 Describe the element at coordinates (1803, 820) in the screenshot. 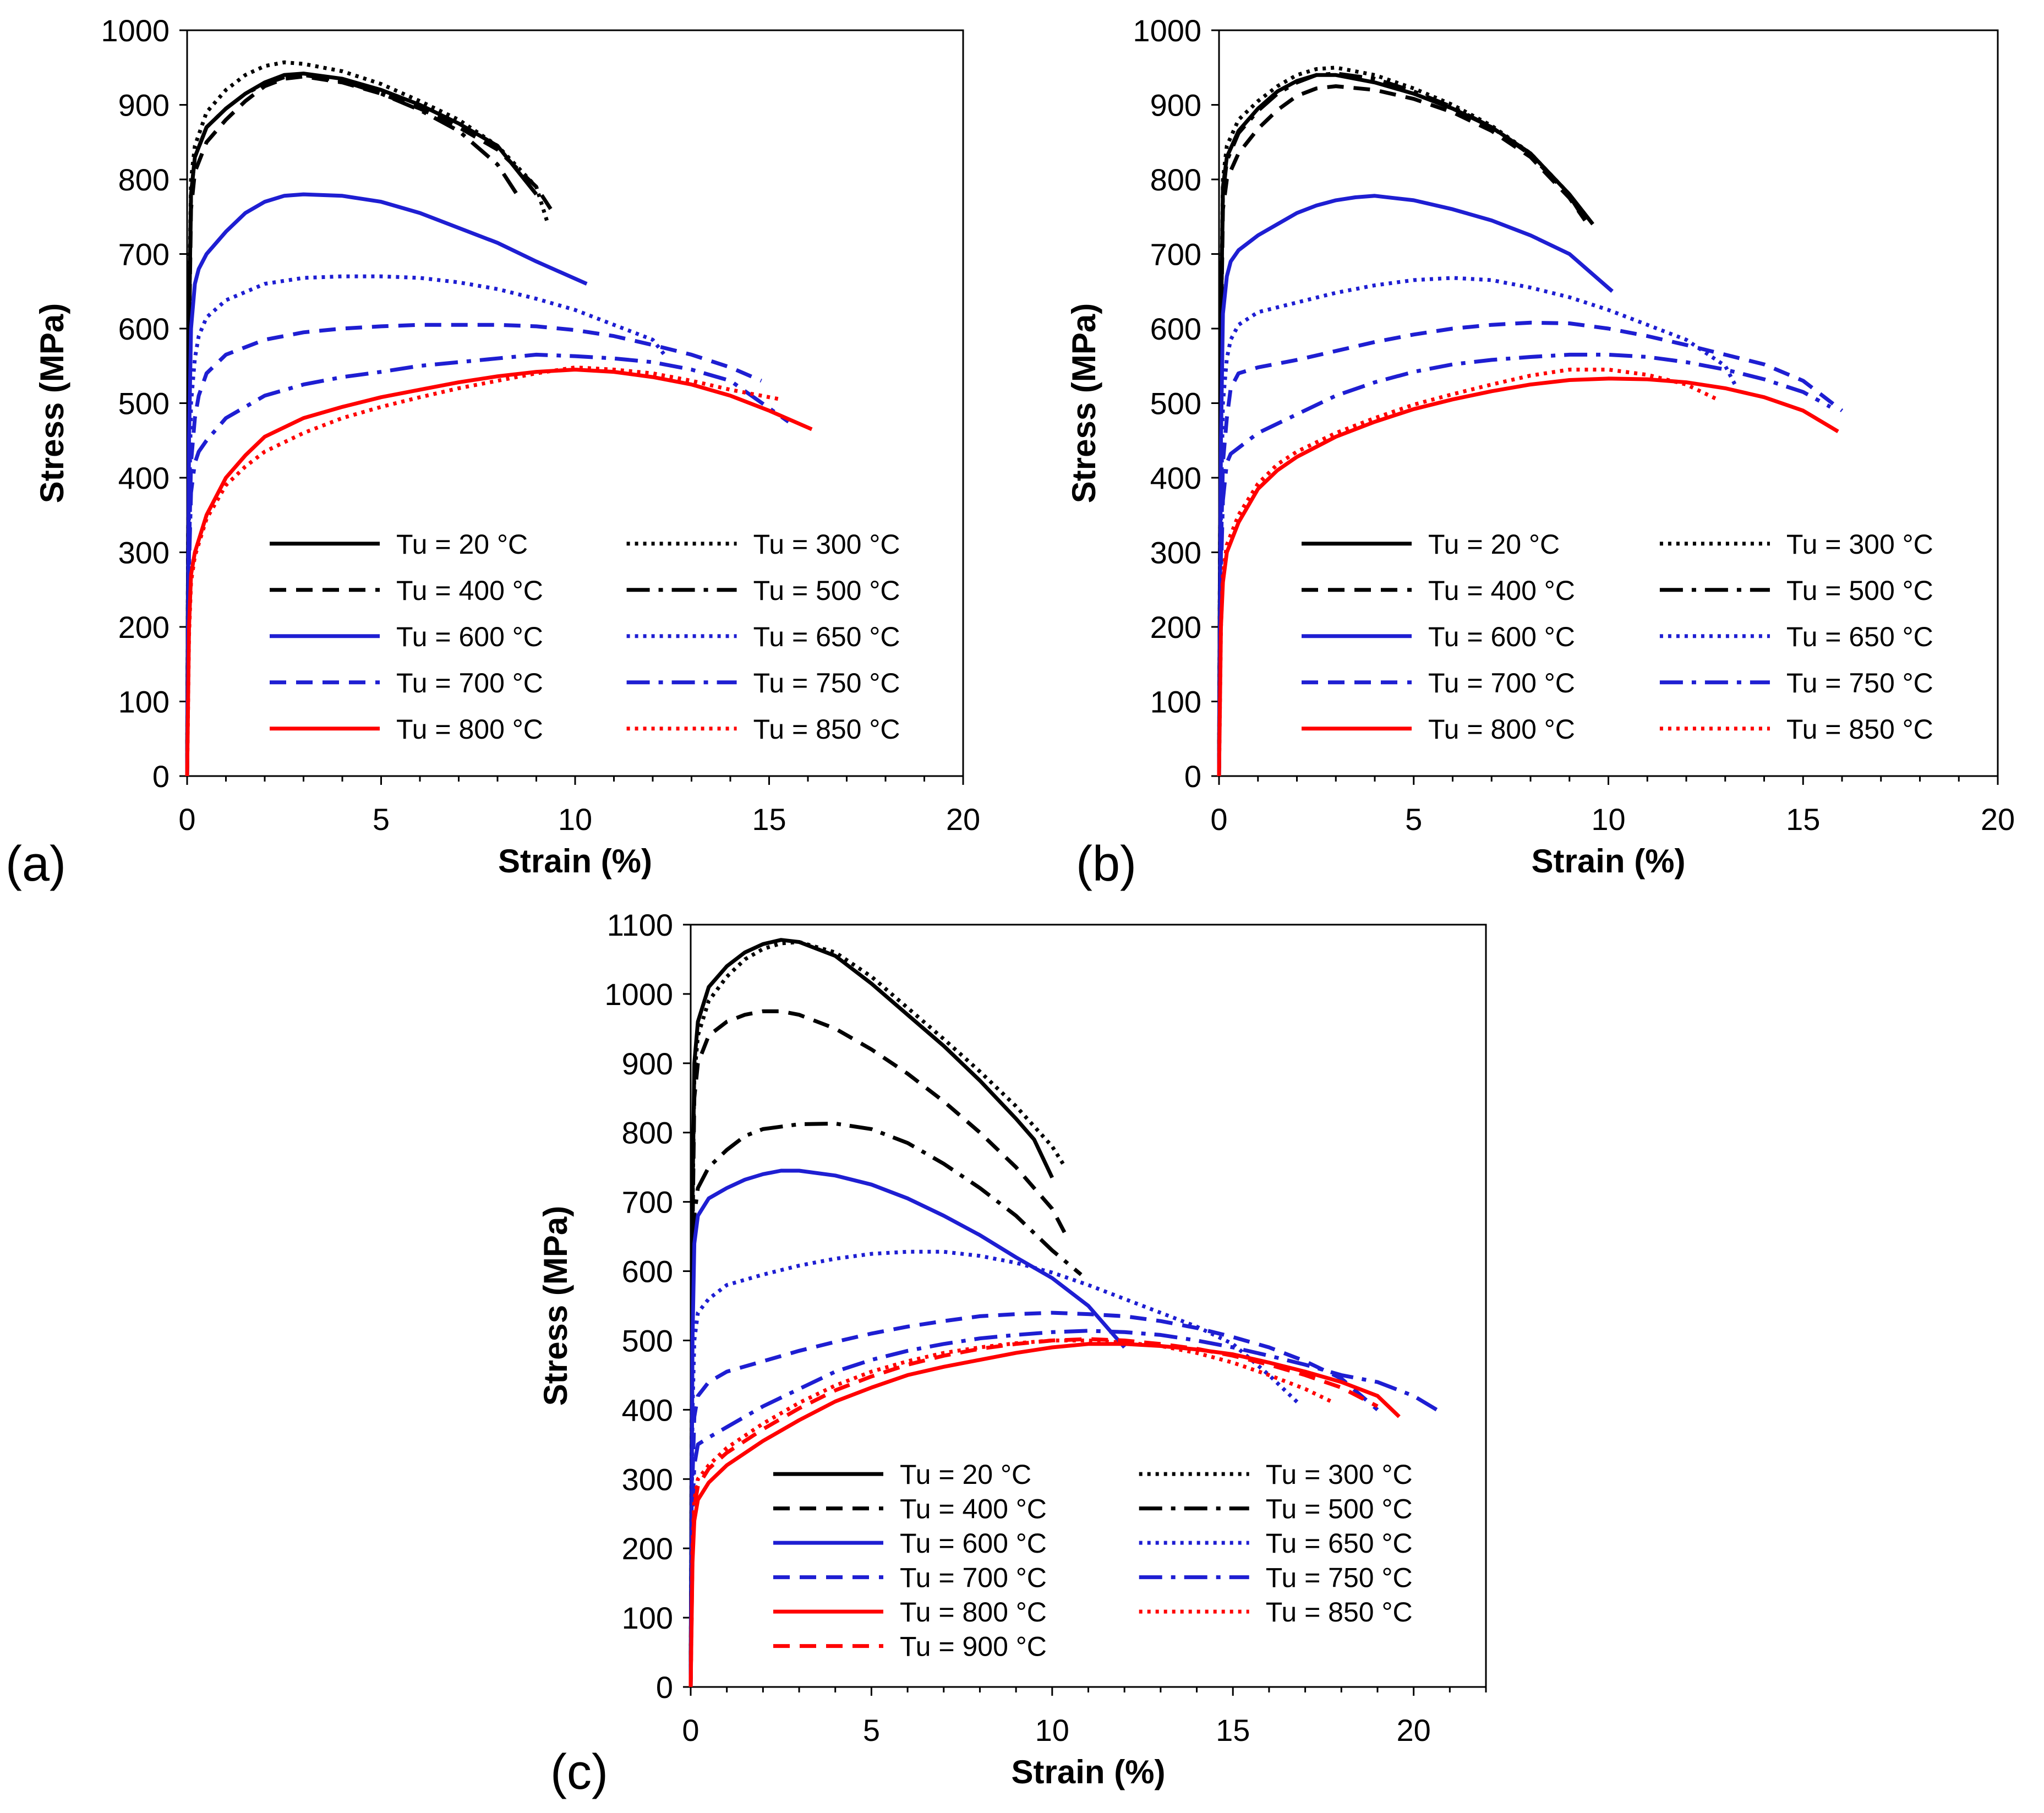

I see `x-tick-label: 15` at that location.